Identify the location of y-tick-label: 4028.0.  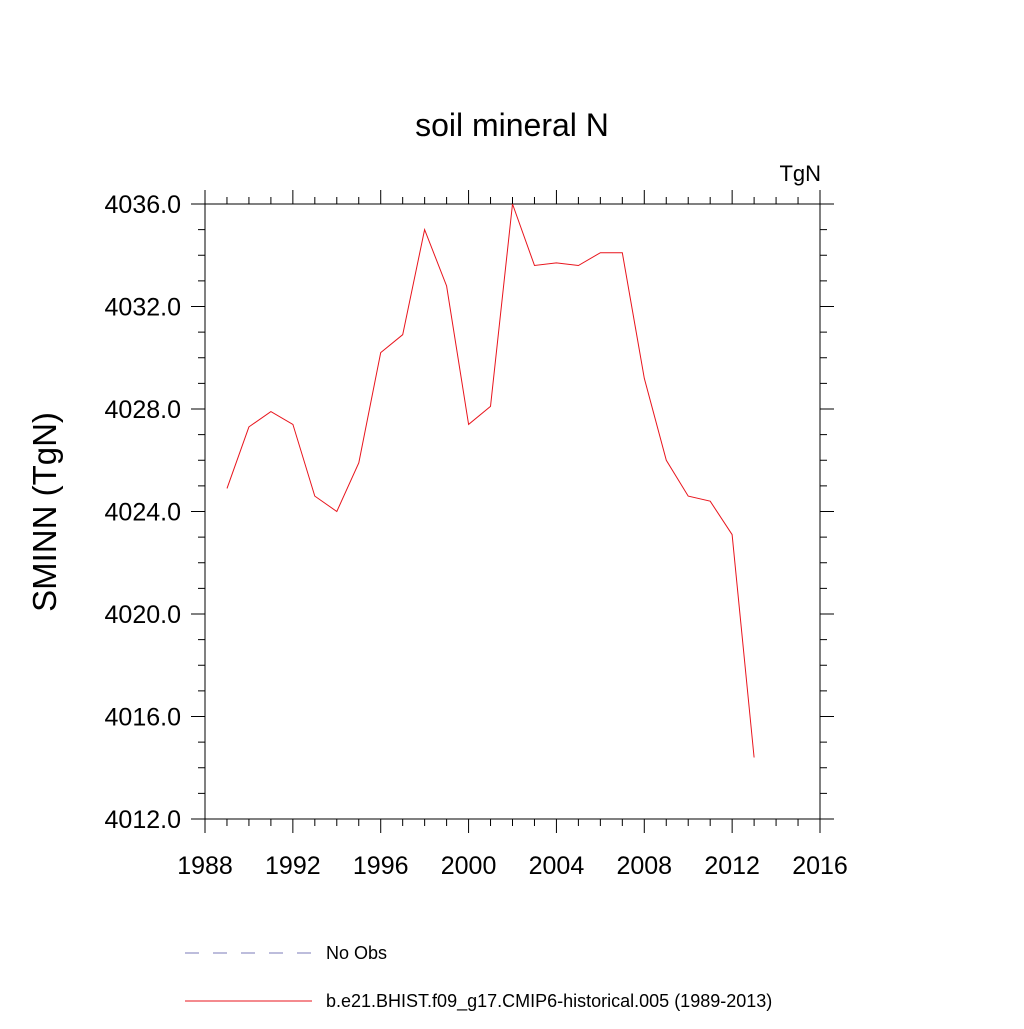
(143, 410).